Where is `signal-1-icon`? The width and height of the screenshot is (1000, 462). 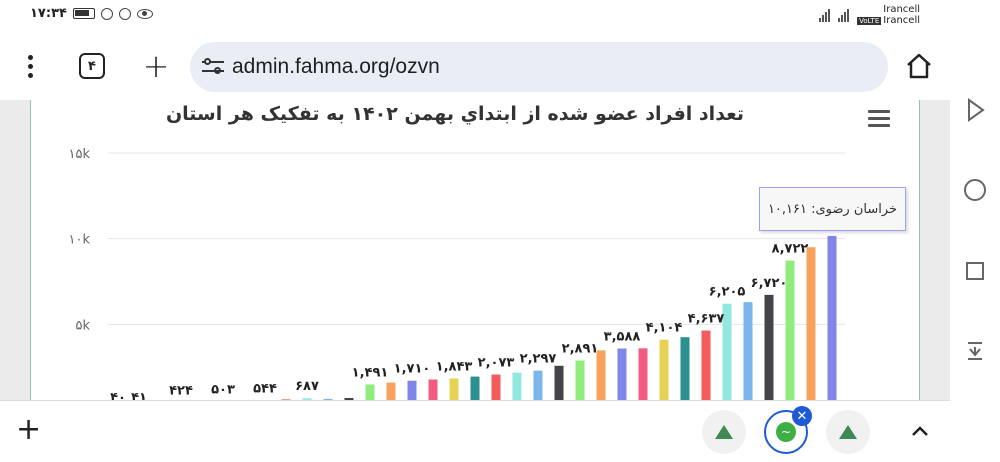 signal-1-icon is located at coordinates (825, 15).